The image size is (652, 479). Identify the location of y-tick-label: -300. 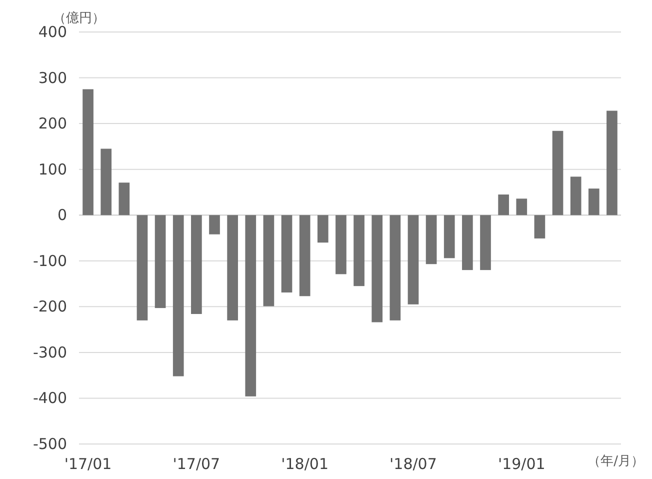
(49, 352).